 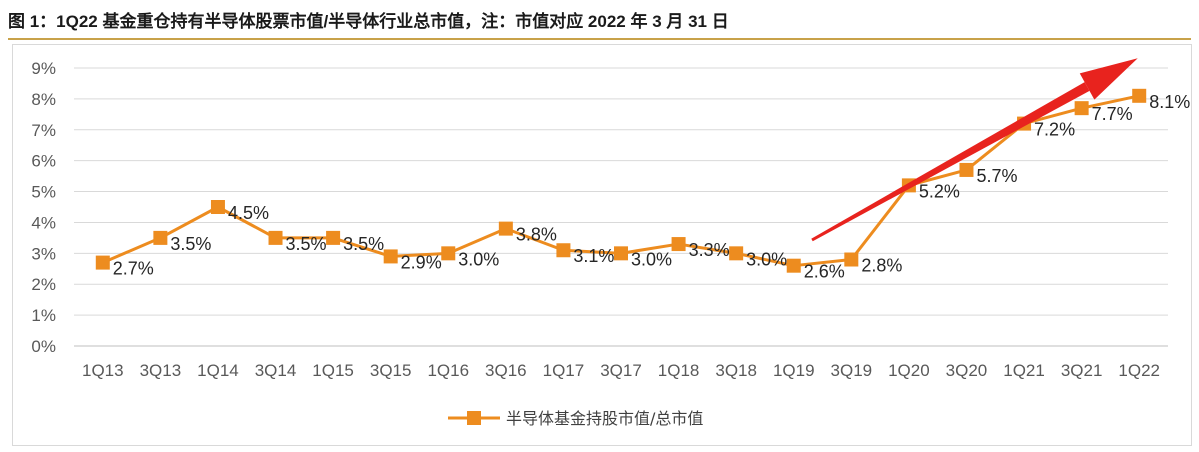 What do you see at coordinates (421, 262) in the screenshot?
I see `data-label: 2.9%` at bounding box center [421, 262].